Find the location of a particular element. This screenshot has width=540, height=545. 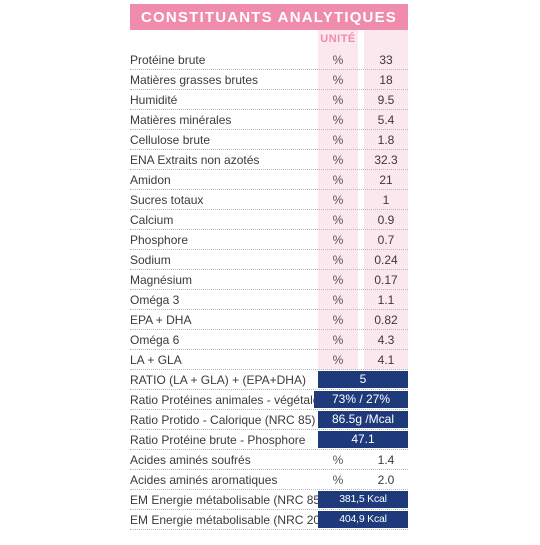

table-row: Amidon % 21 is located at coordinates (269, 180).